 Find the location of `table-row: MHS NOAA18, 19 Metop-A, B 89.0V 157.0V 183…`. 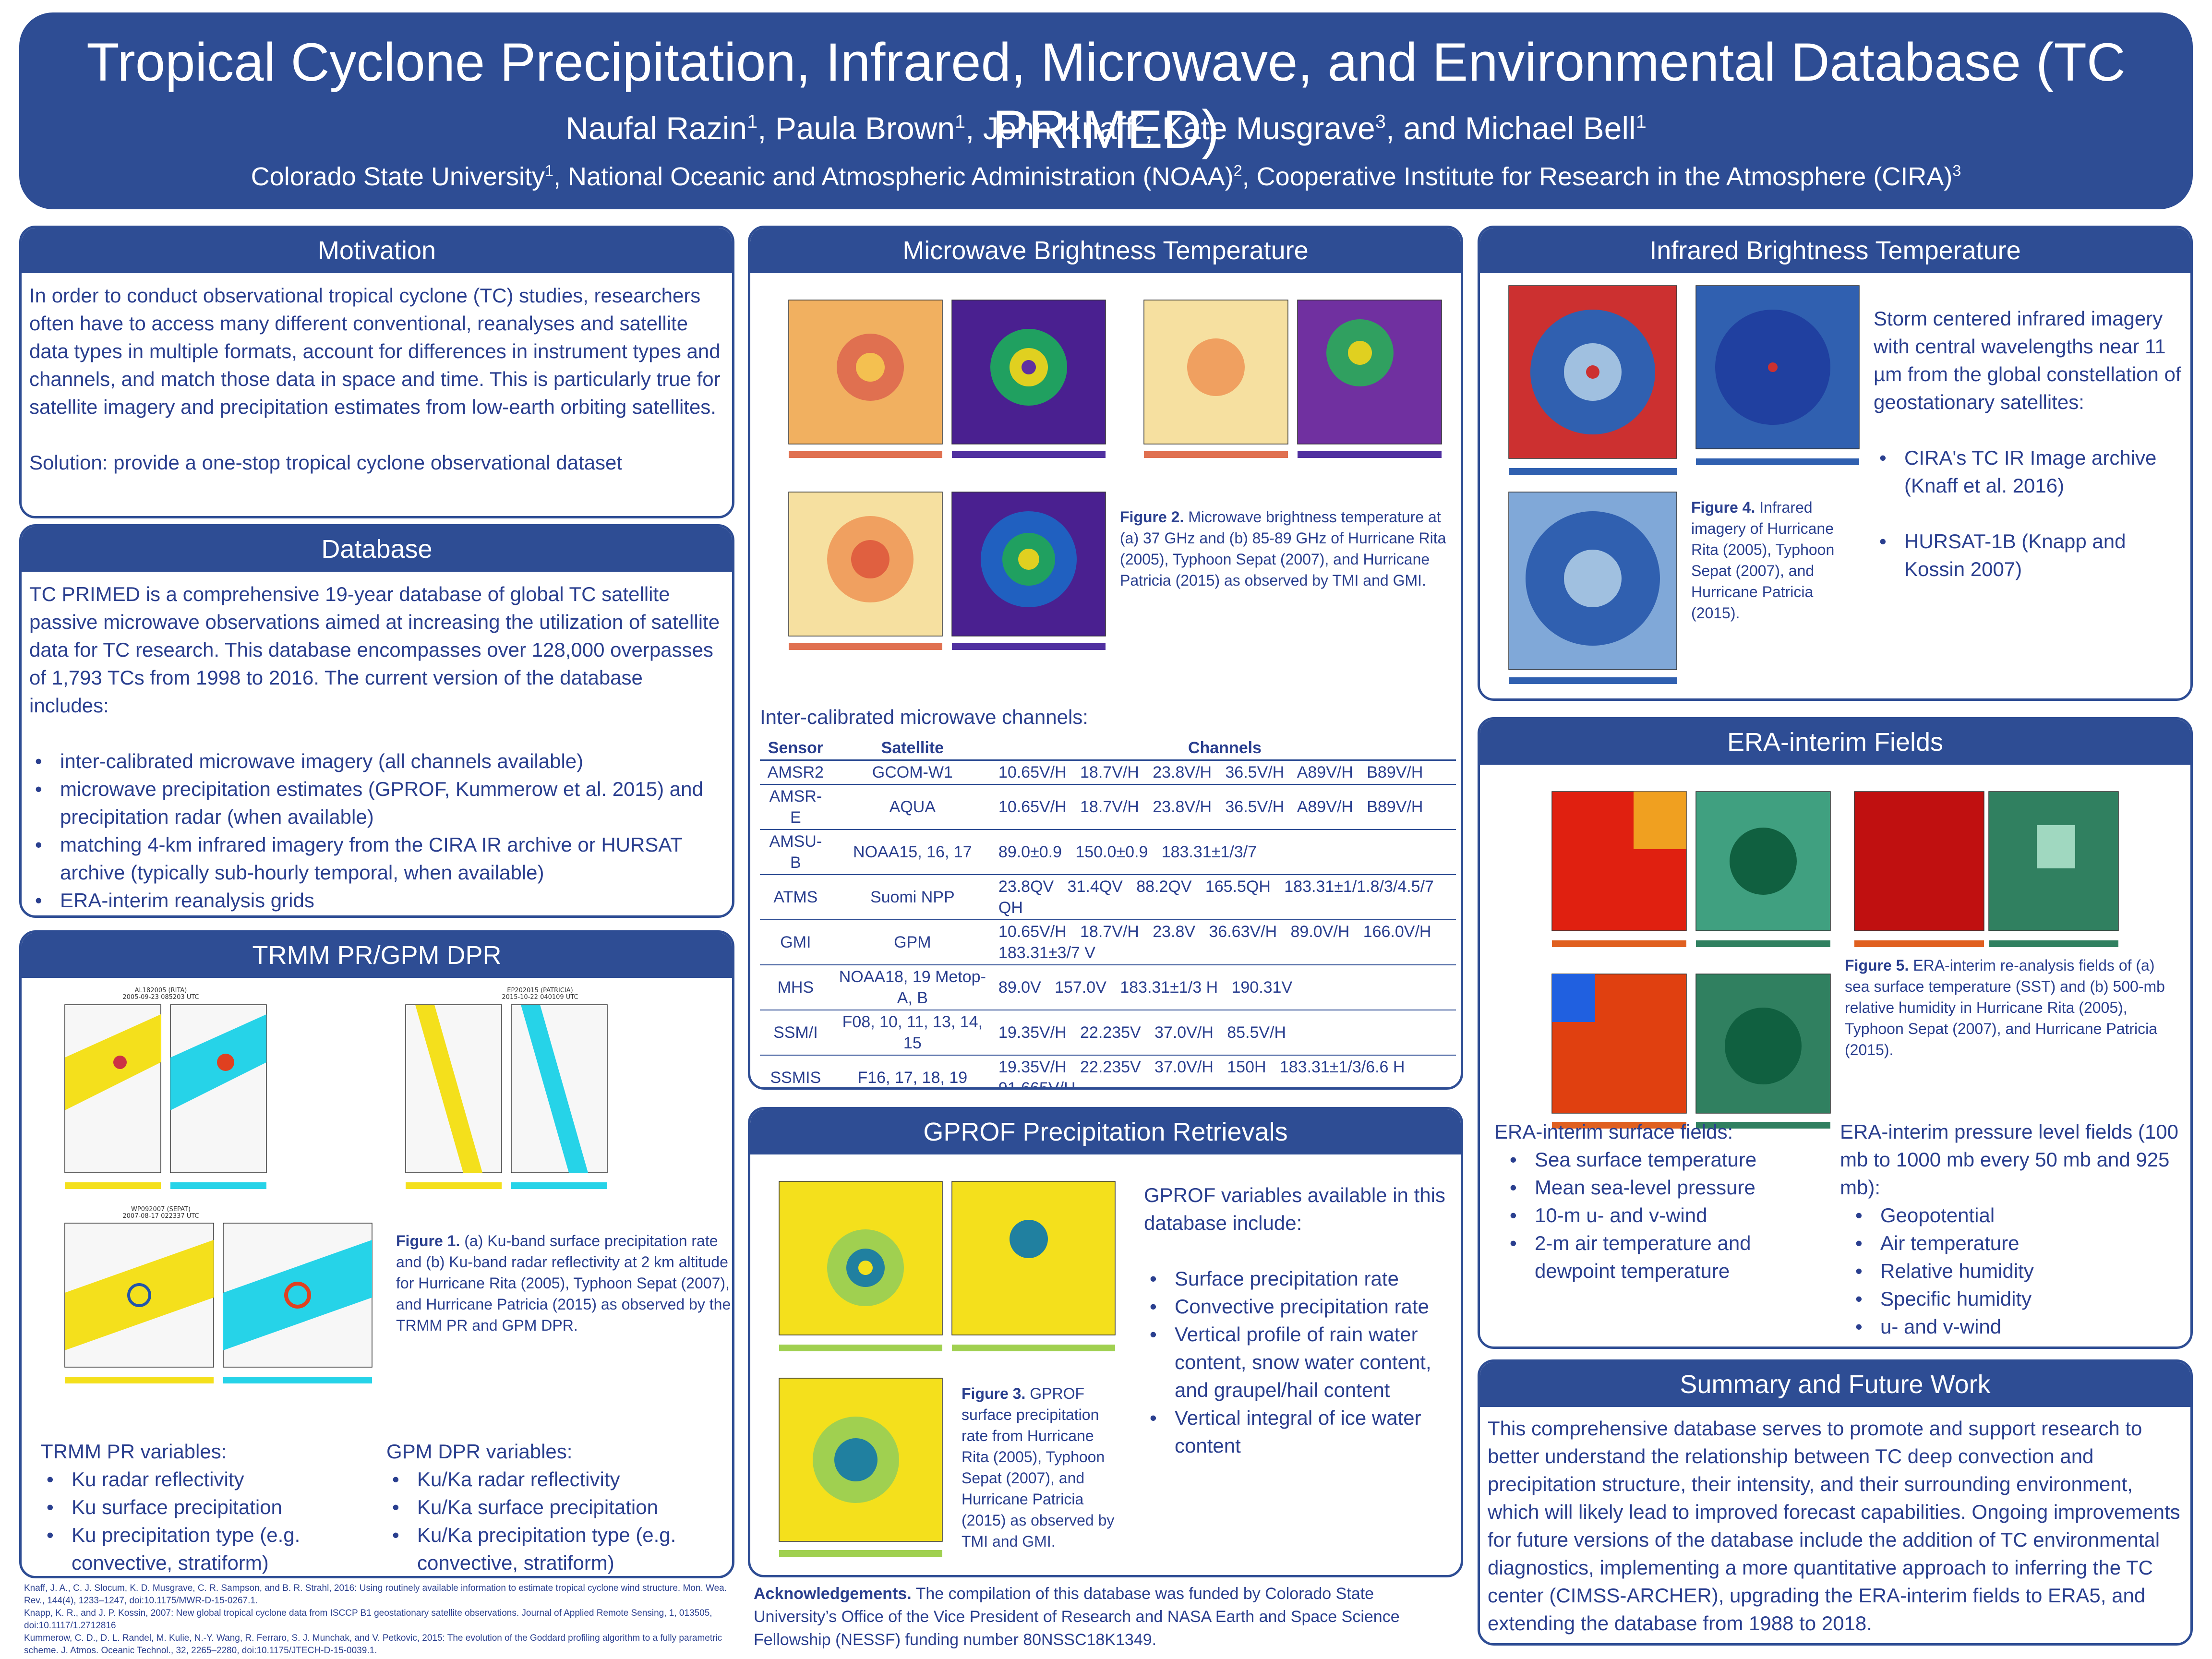

table-row: MHS NOAA18, 19 Metop-A, B 89.0V 157.0V 183… is located at coordinates (1108, 988).